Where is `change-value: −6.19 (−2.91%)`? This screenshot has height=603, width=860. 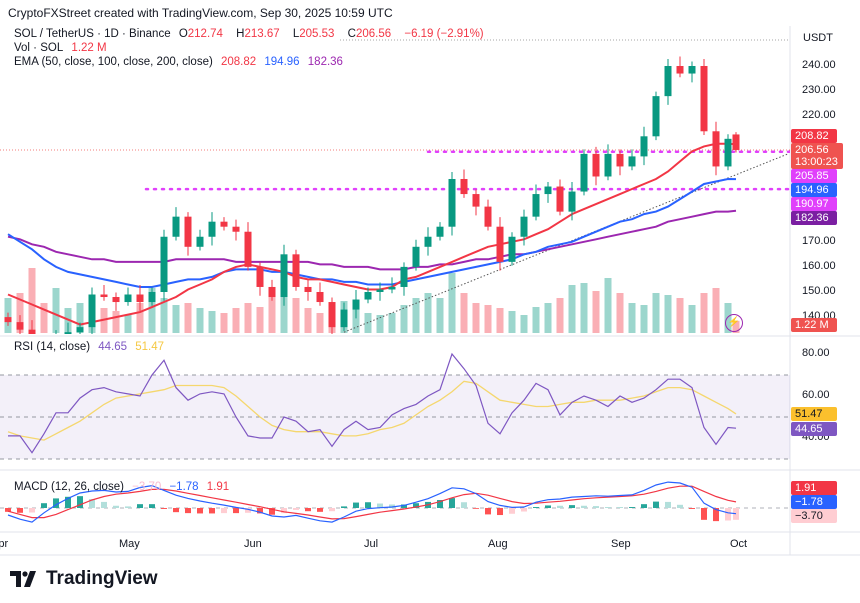
change-value: −6.19 (−2.91%) is located at coordinates (444, 34).